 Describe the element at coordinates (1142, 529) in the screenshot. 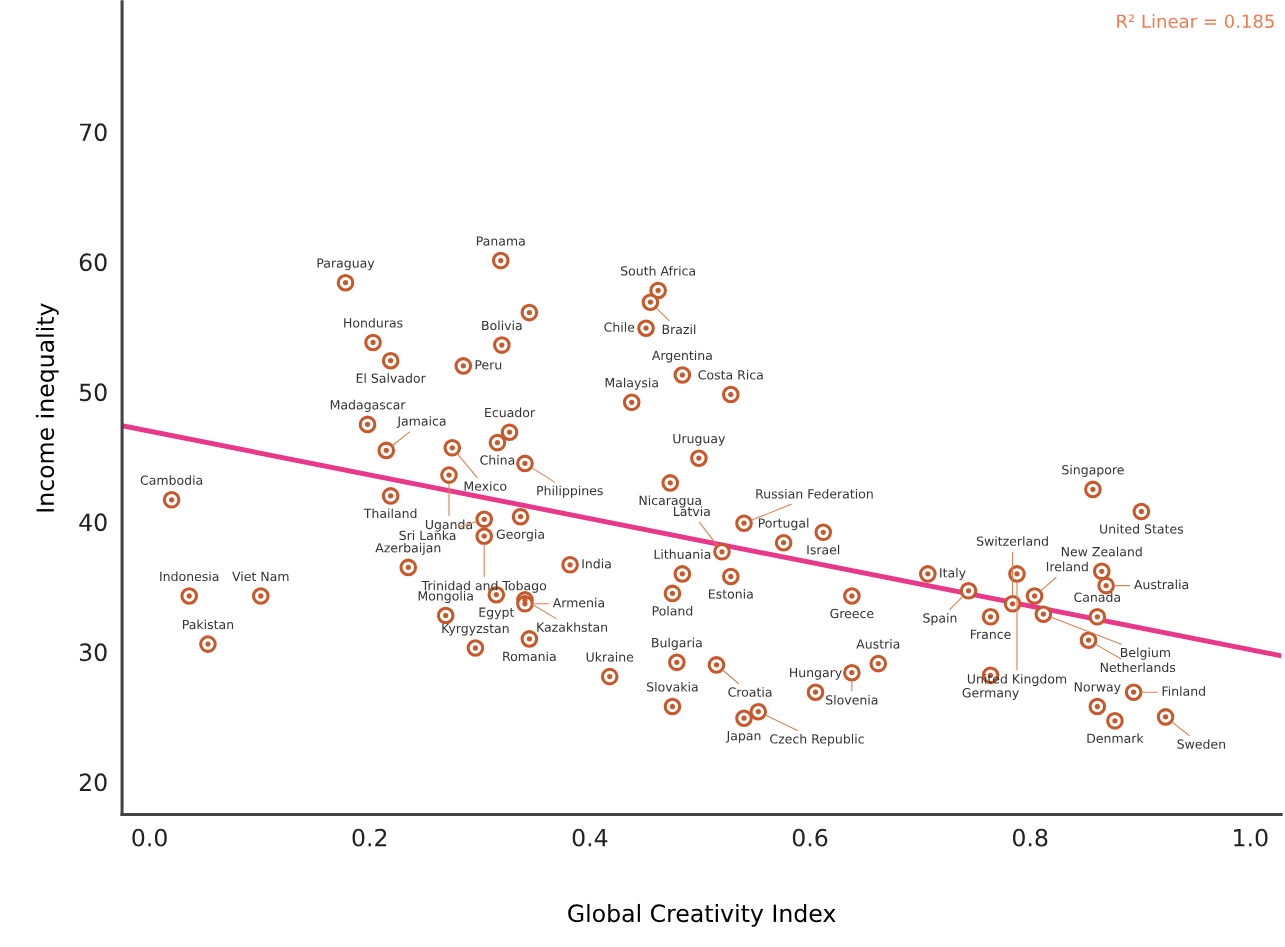

I see `annotation: United States` at that location.